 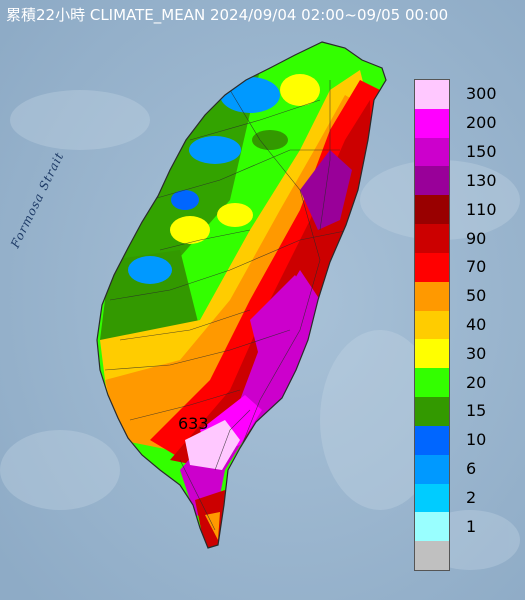 I want to click on legend-label: 40, so click(x=476, y=324).